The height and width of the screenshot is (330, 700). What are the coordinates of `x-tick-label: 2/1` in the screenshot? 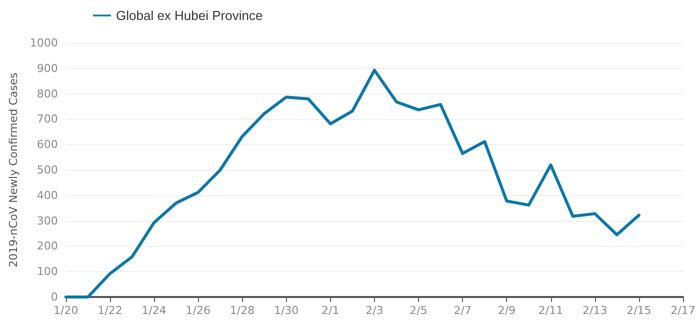 It's located at (331, 310).